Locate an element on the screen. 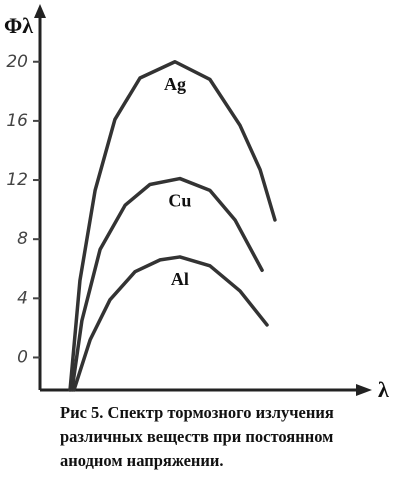 The height and width of the screenshot is (478, 402). y-arrow is located at coordinates (40, 11).